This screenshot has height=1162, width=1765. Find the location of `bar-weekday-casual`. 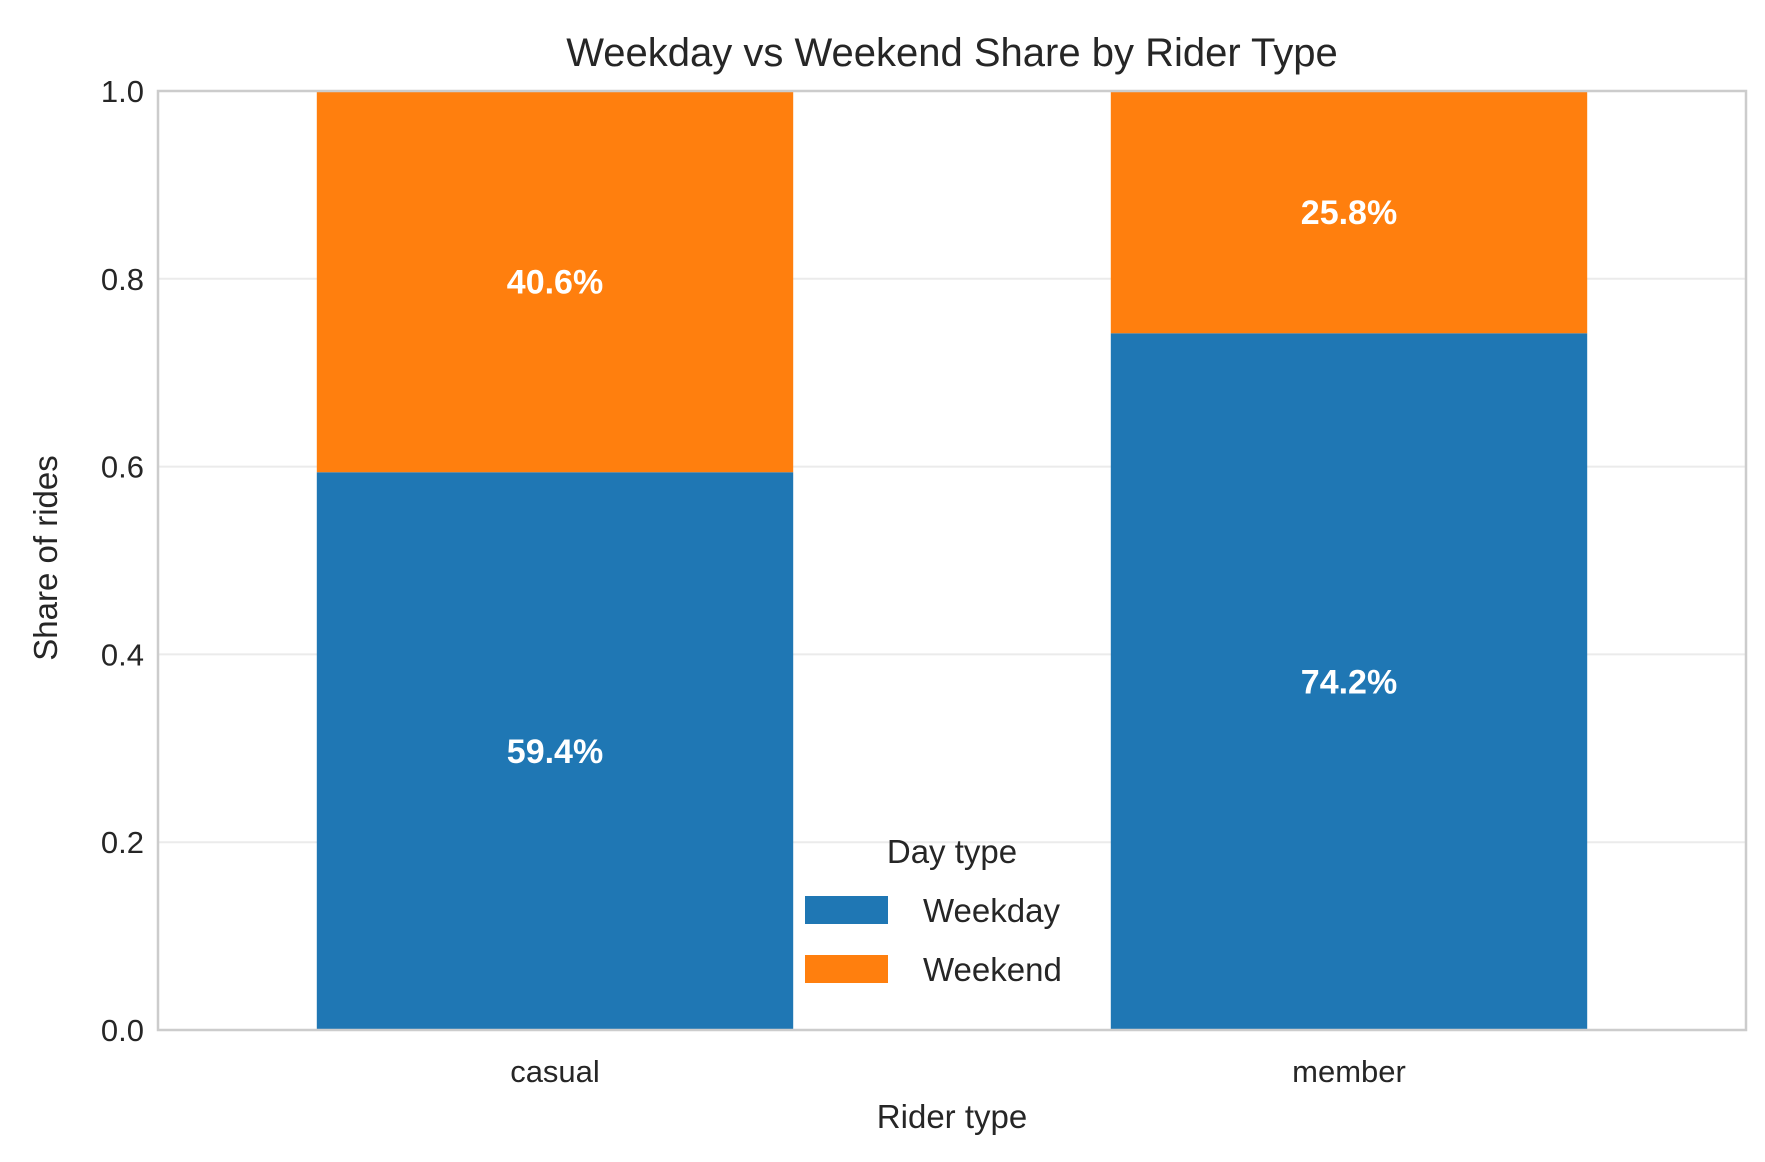

bar-weekday-casual is located at coordinates (555, 751).